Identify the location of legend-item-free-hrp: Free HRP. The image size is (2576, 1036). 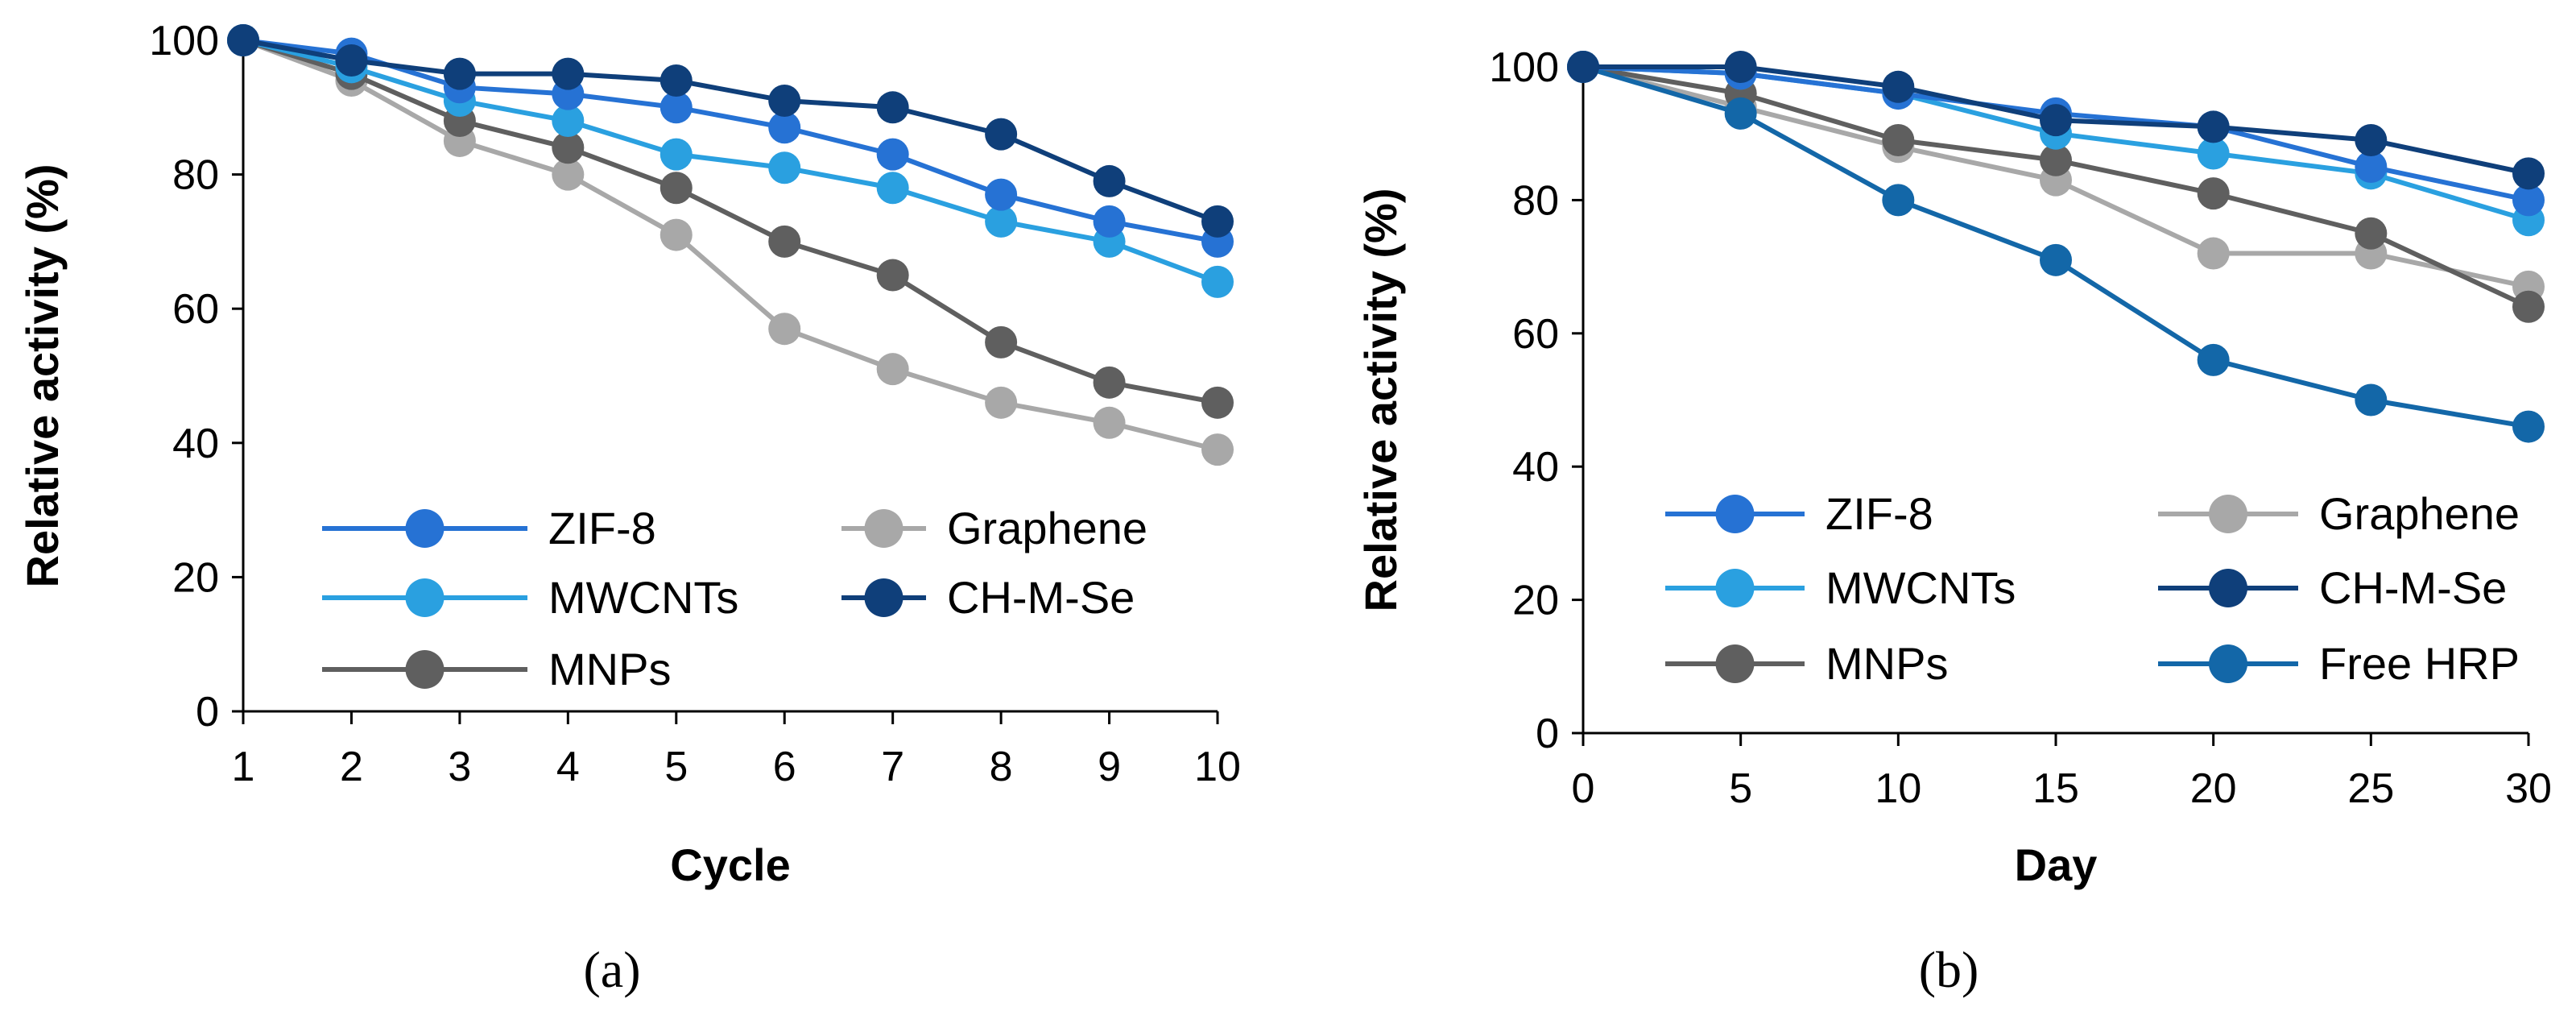
(2339, 664).